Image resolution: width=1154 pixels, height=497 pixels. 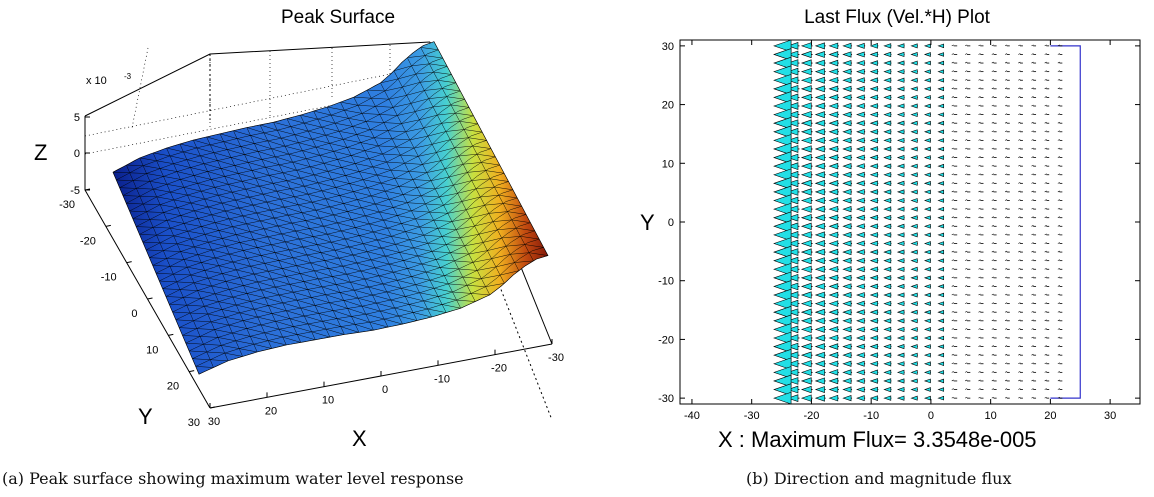 I want to click on x-tick-label-b: -40, so click(x=692, y=416).